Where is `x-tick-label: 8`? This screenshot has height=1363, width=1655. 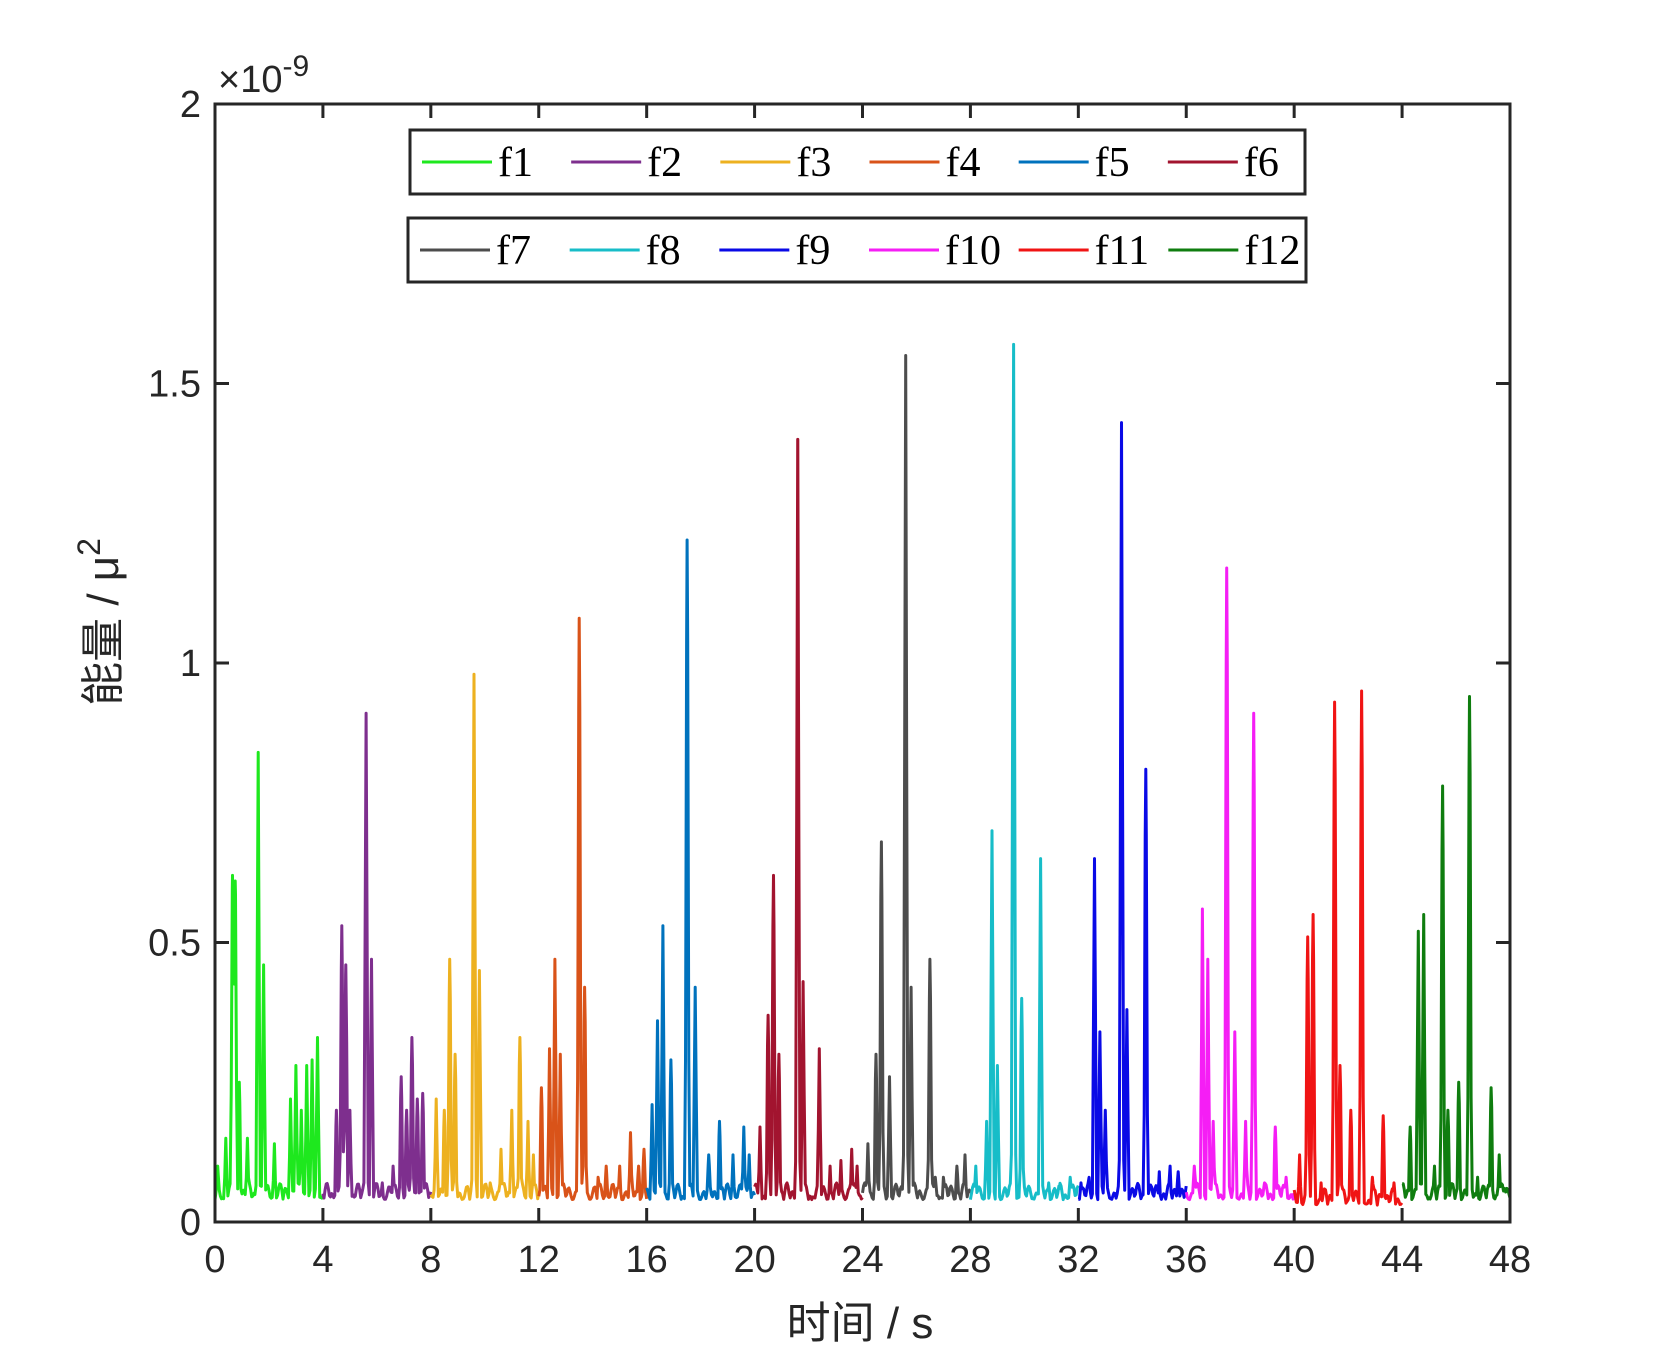 x-tick-label: 8 is located at coordinates (430, 1260).